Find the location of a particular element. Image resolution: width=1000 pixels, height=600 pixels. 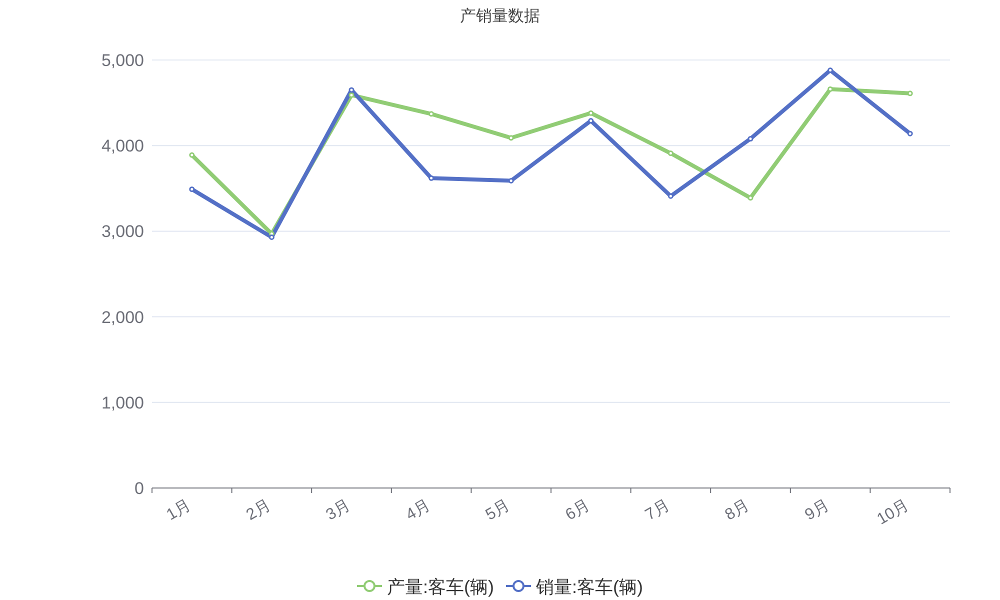

x-tick-label: 2月 is located at coordinates (259, 510).